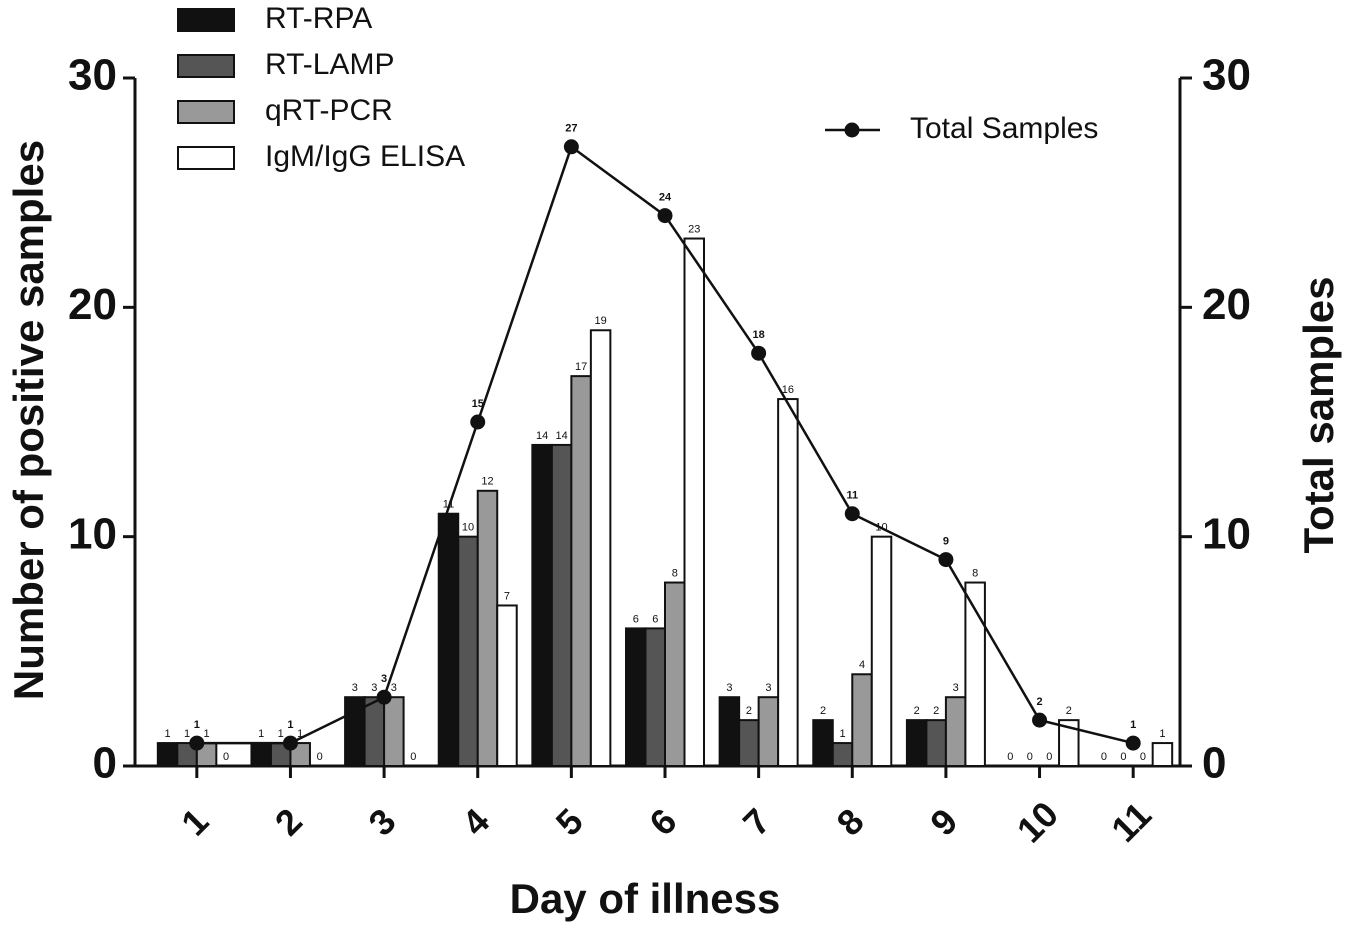 This screenshot has height=929, width=1363. What do you see at coordinates (946, 542) in the screenshot?
I see `total-value-label: 9` at bounding box center [946, 542].